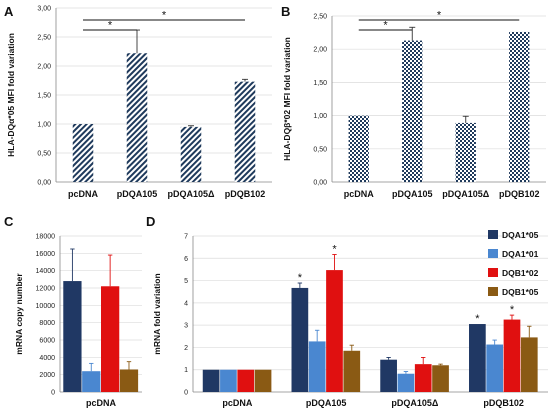 The height and width of the screenshot is (416, 550). What do you see at coordinates (19, 314) in the screenshot?
I see `y-axis-title: mRNA copy number` at bounding box center [19, 314].